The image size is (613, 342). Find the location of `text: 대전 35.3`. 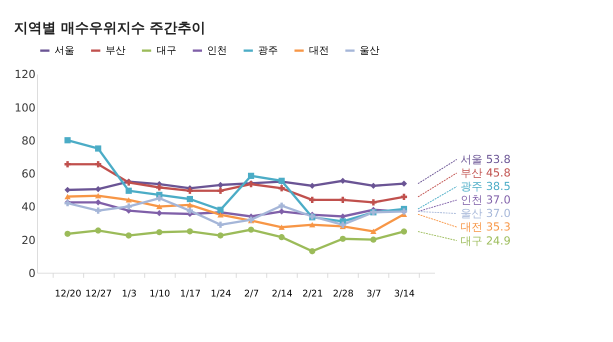

text: 대전 35.3 is located at coordinates (485, 227).